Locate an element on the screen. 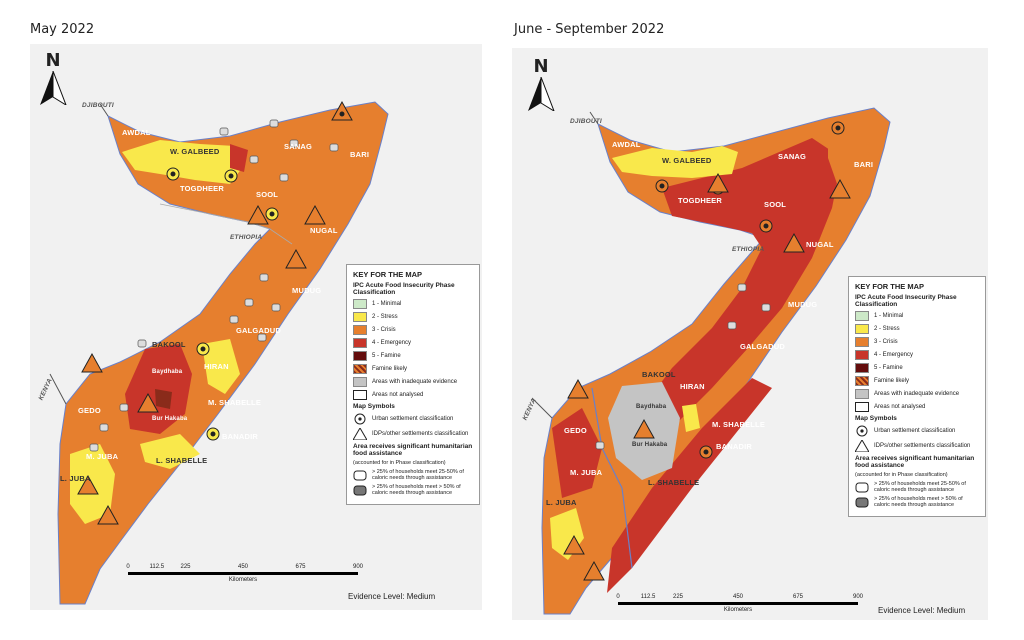 This screenshot has width=1024, height=640. emergency-zone-central is located at coordinates (742, 283).